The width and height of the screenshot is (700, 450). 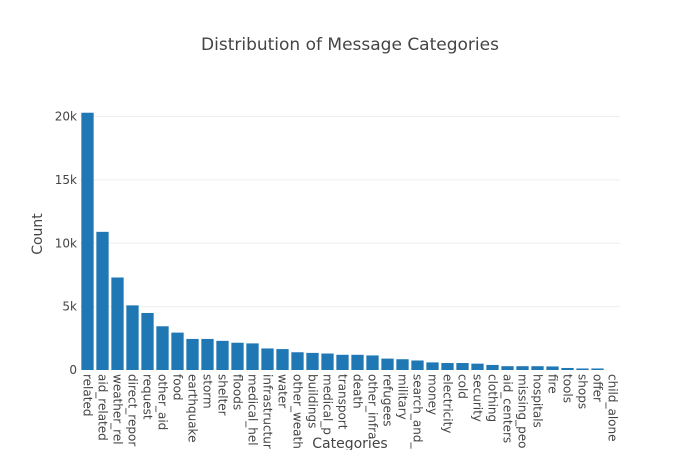 I want to click on x-tick-label: other_aid, so click(x=163, y=402).